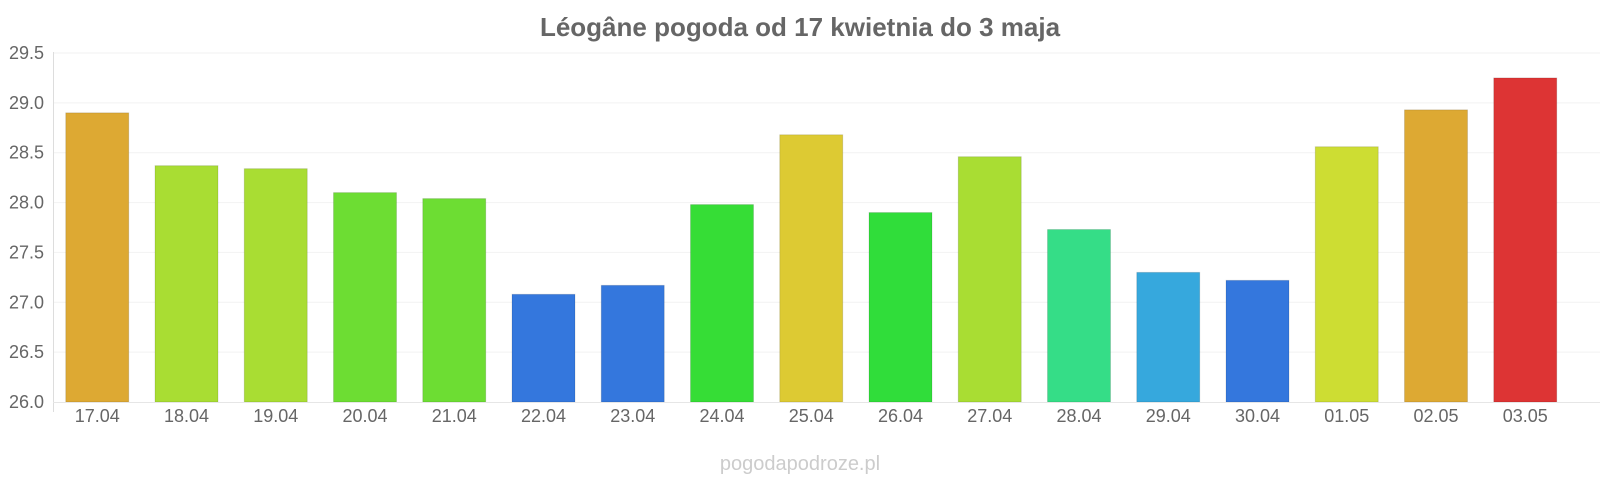 The width and height of the screenshot is (1600, 480). Describe the element at coordinates (26, 352) in the screenshot. I see `y-tick-label: 26.5` at that location.